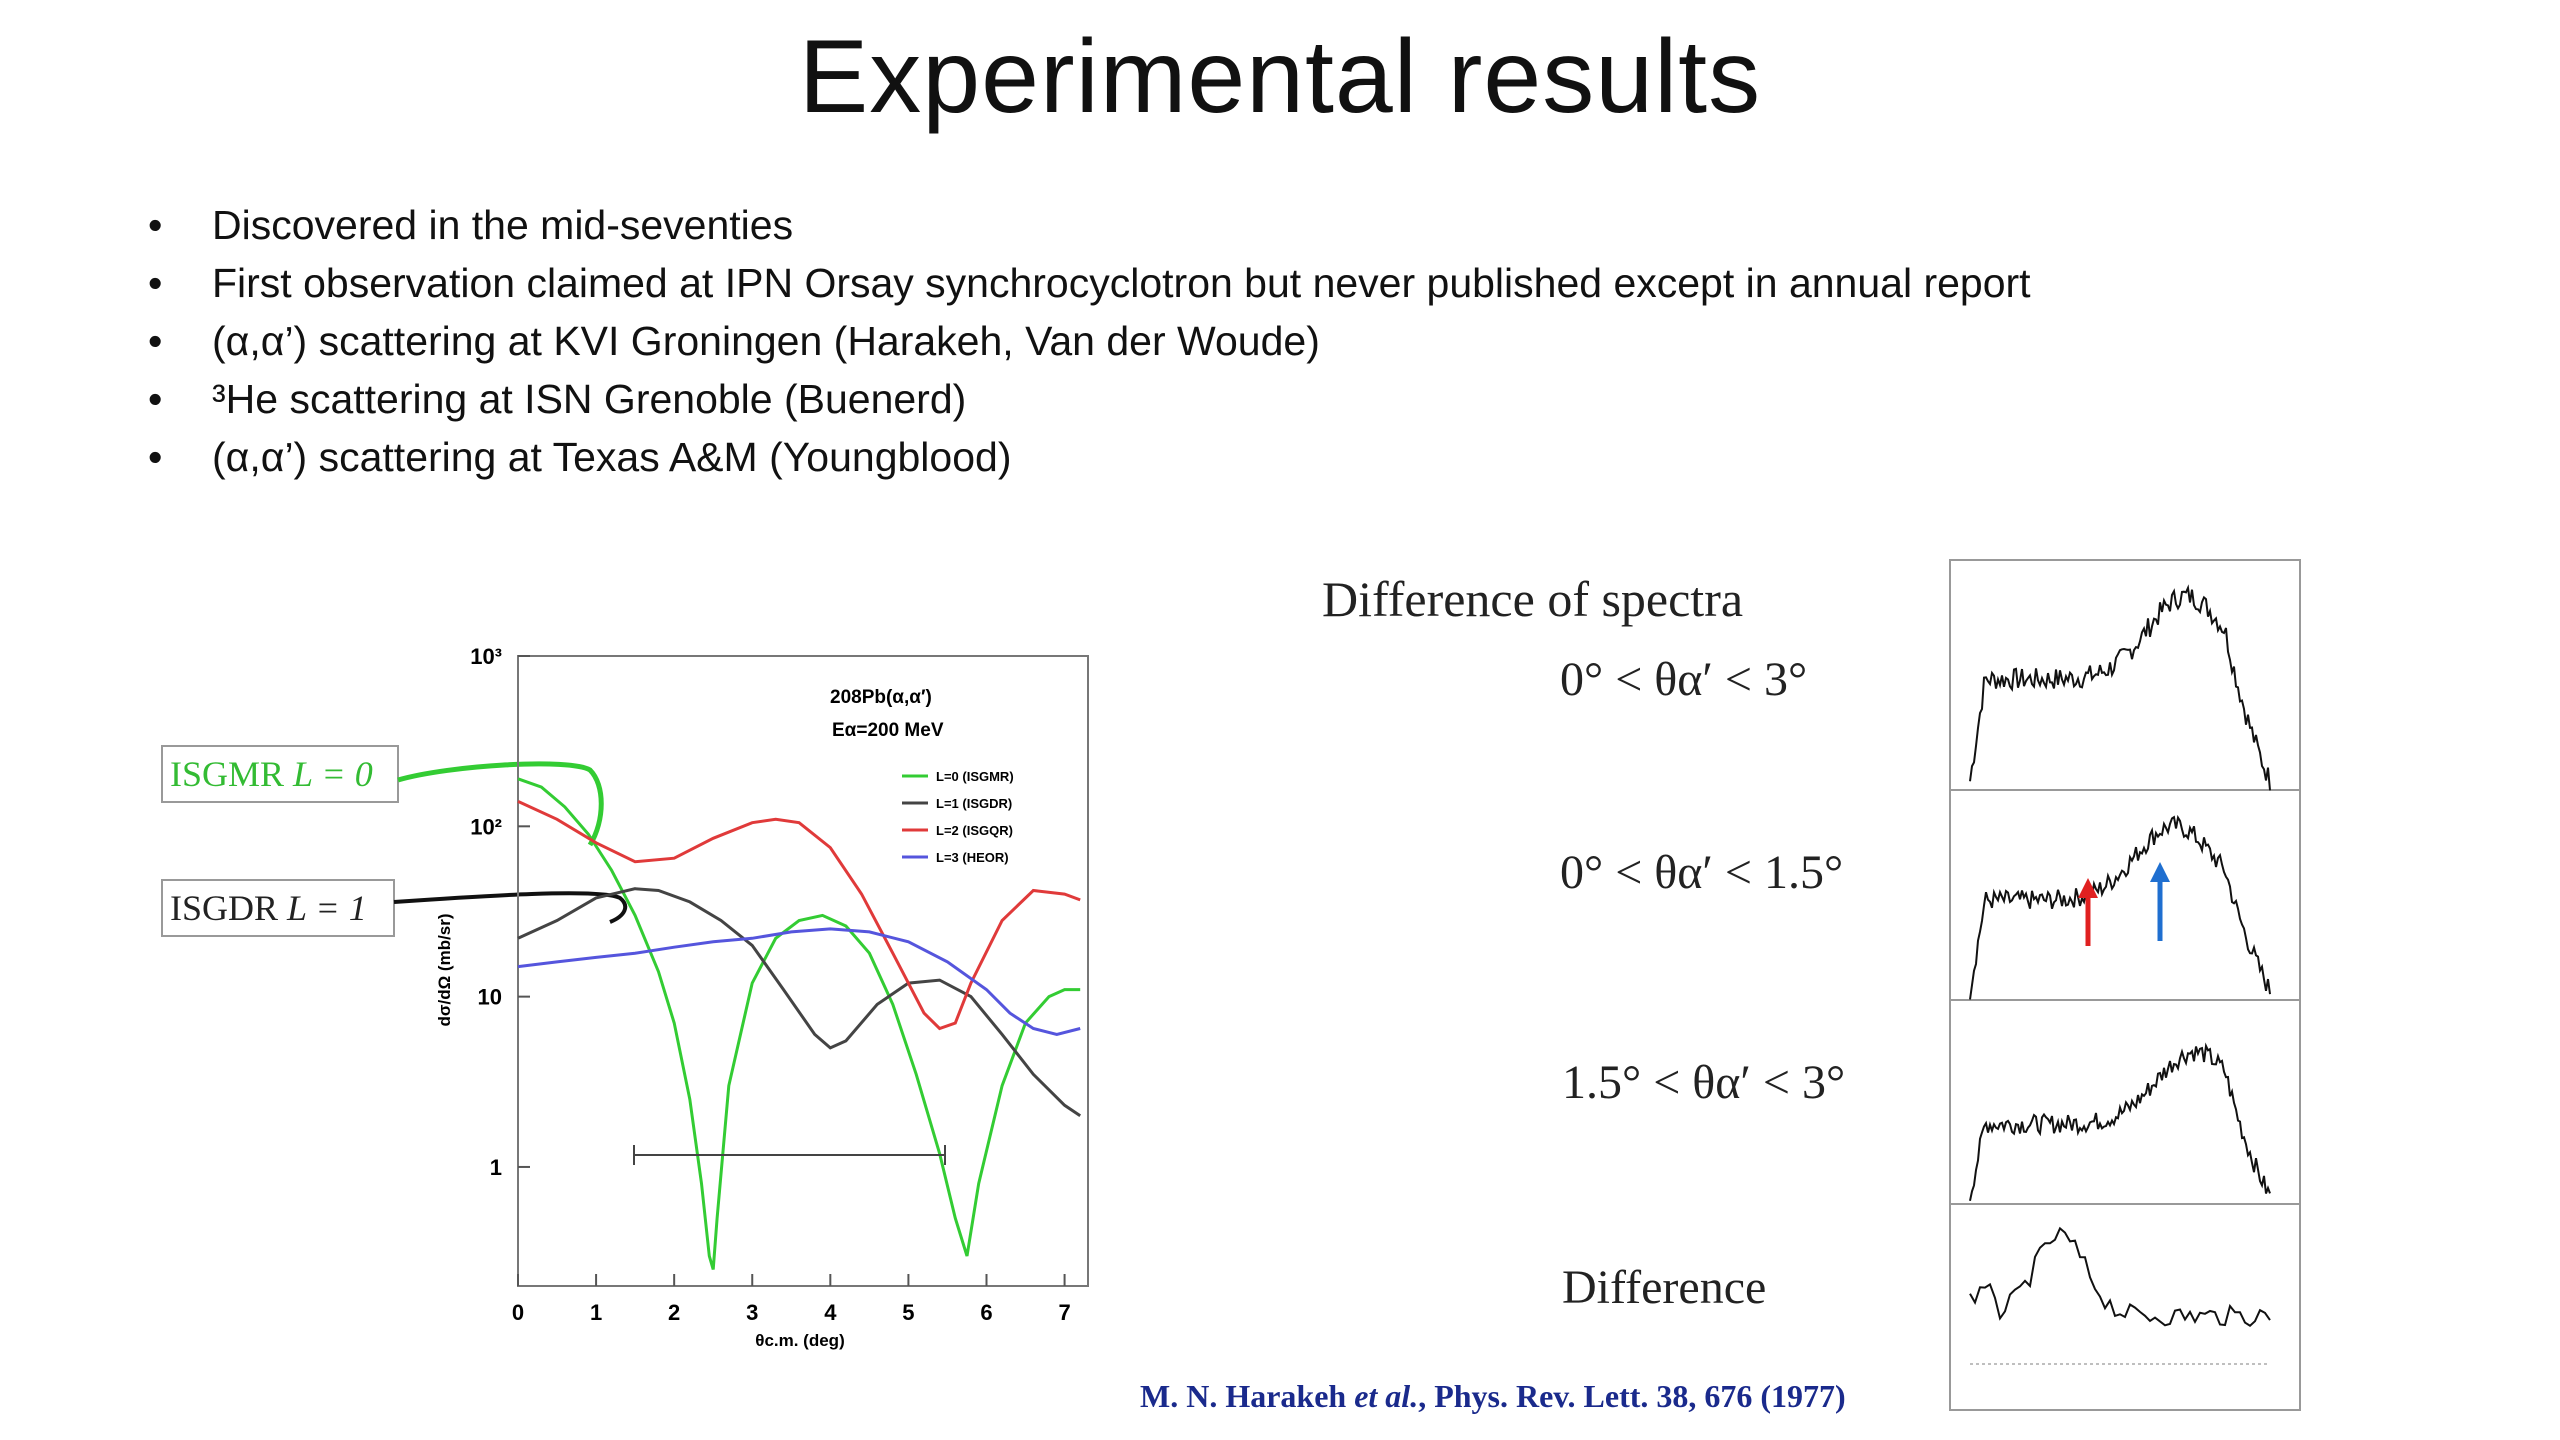 This screenshot has height=1440, width=2560. What do you see at coordinates (596, 1312) in the screenshot?
I see `x-tick-label: 1` at bounding box center [596, 1312].